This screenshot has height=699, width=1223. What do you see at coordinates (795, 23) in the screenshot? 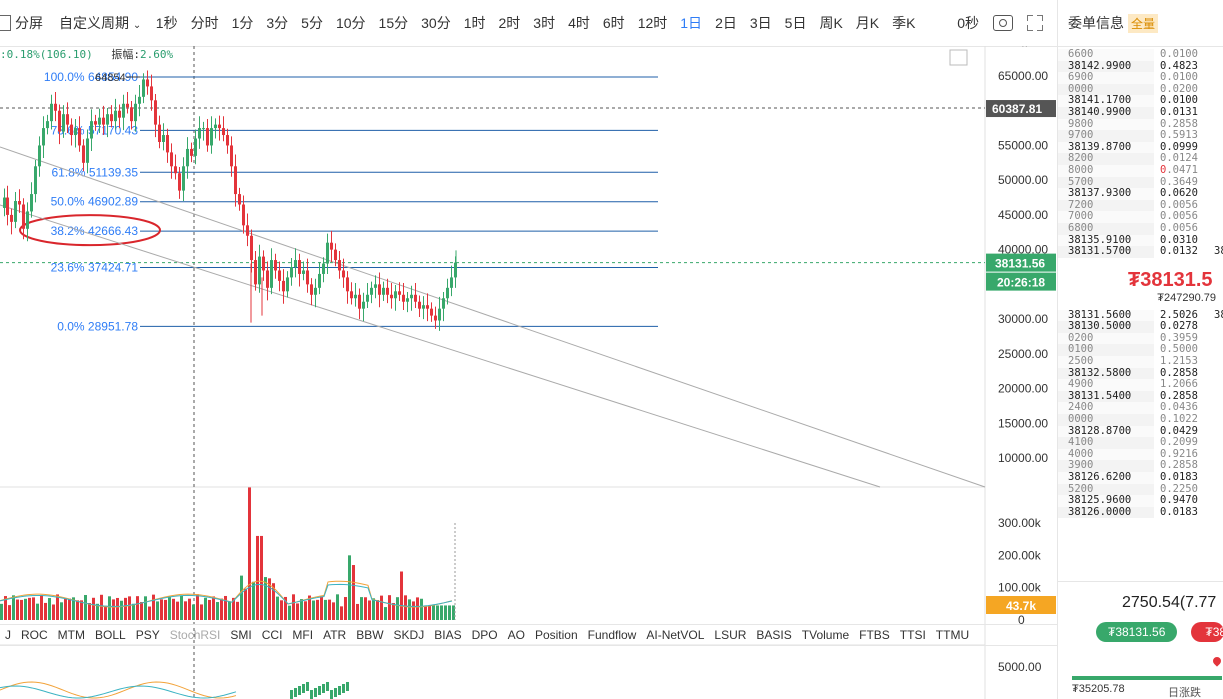
I see `period-tab: 5日` at bounding box center [795, 23].